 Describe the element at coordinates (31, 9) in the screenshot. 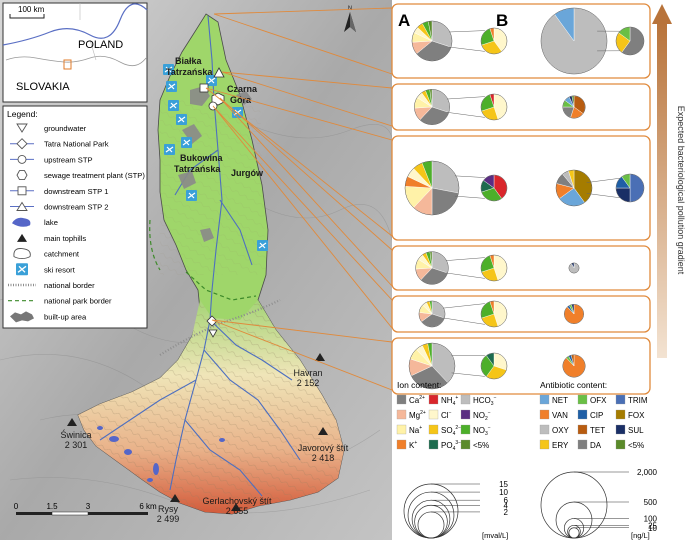

I see `inset-scale-label: 100 km` at that location.